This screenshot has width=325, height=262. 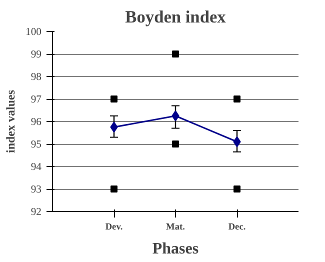 What do you see at coordinates (36, 212) in the screenshot?
I see `y-tick-label: 92` at bounding box center [36, 212].